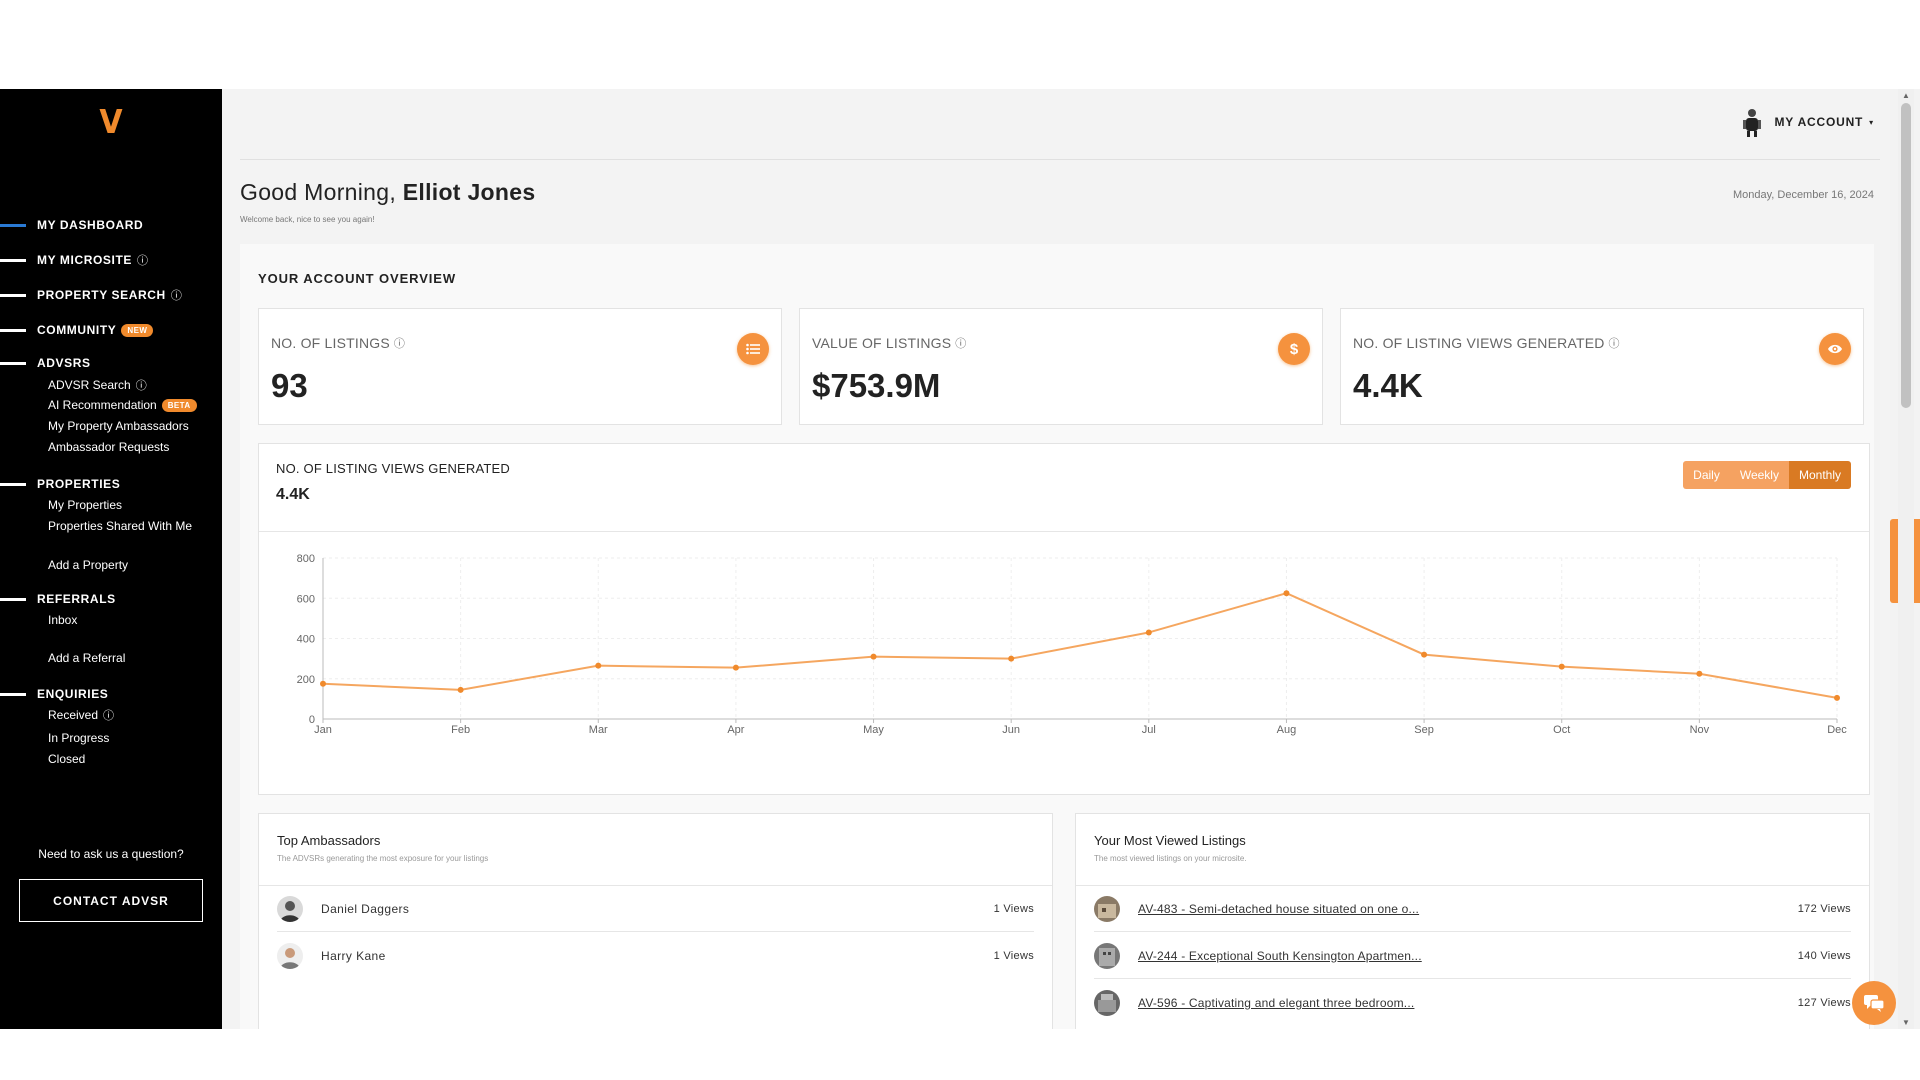 The height and width of the screenshot is (1080, 1920). Describe the element at coordinates (86, 658) in the screenshot. I see `nav-add-referral: Add a Referral` at that location.